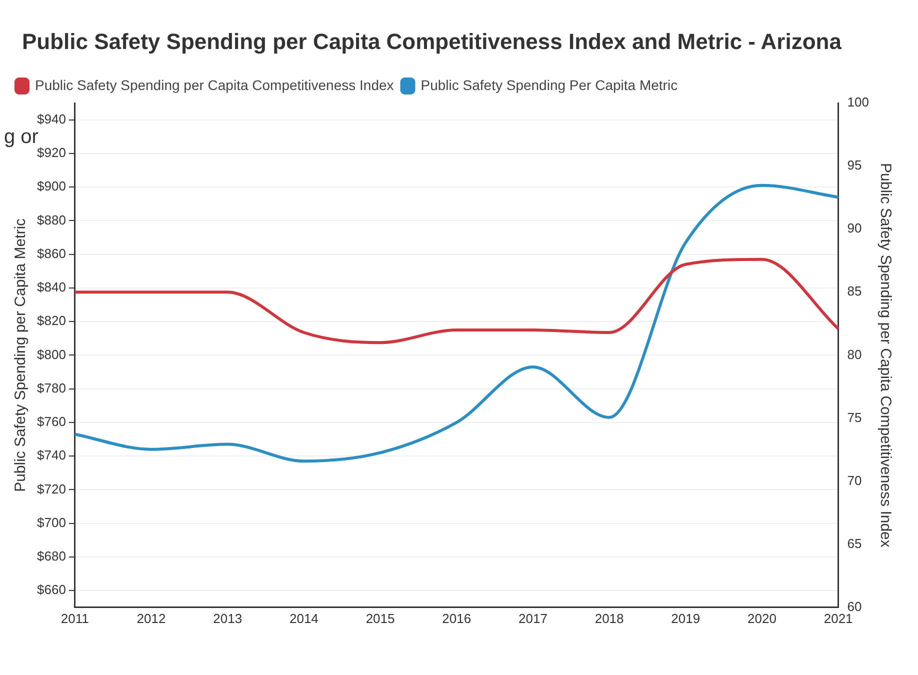  Describe the element at coordinates (549, 84) in the screenshot. I see `legend-label: Public Safety Spending Per Capita Metric` at that location.